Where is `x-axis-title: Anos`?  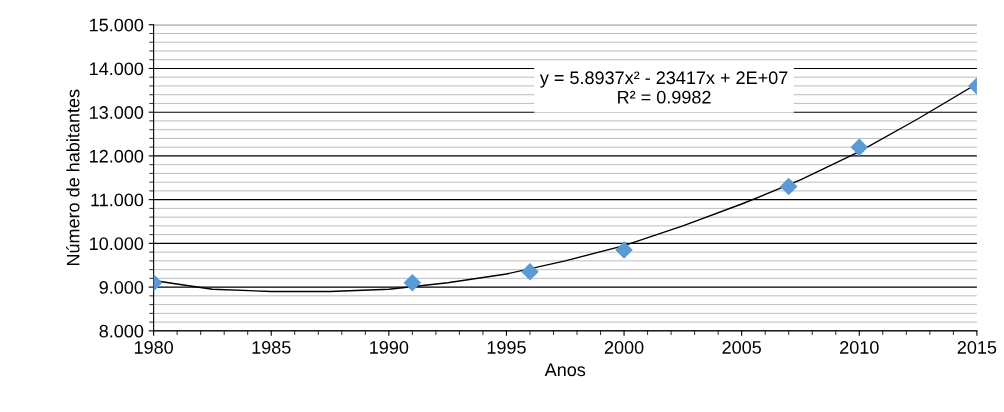 x-axis-title: Anos is located at coordinates (565, 370).